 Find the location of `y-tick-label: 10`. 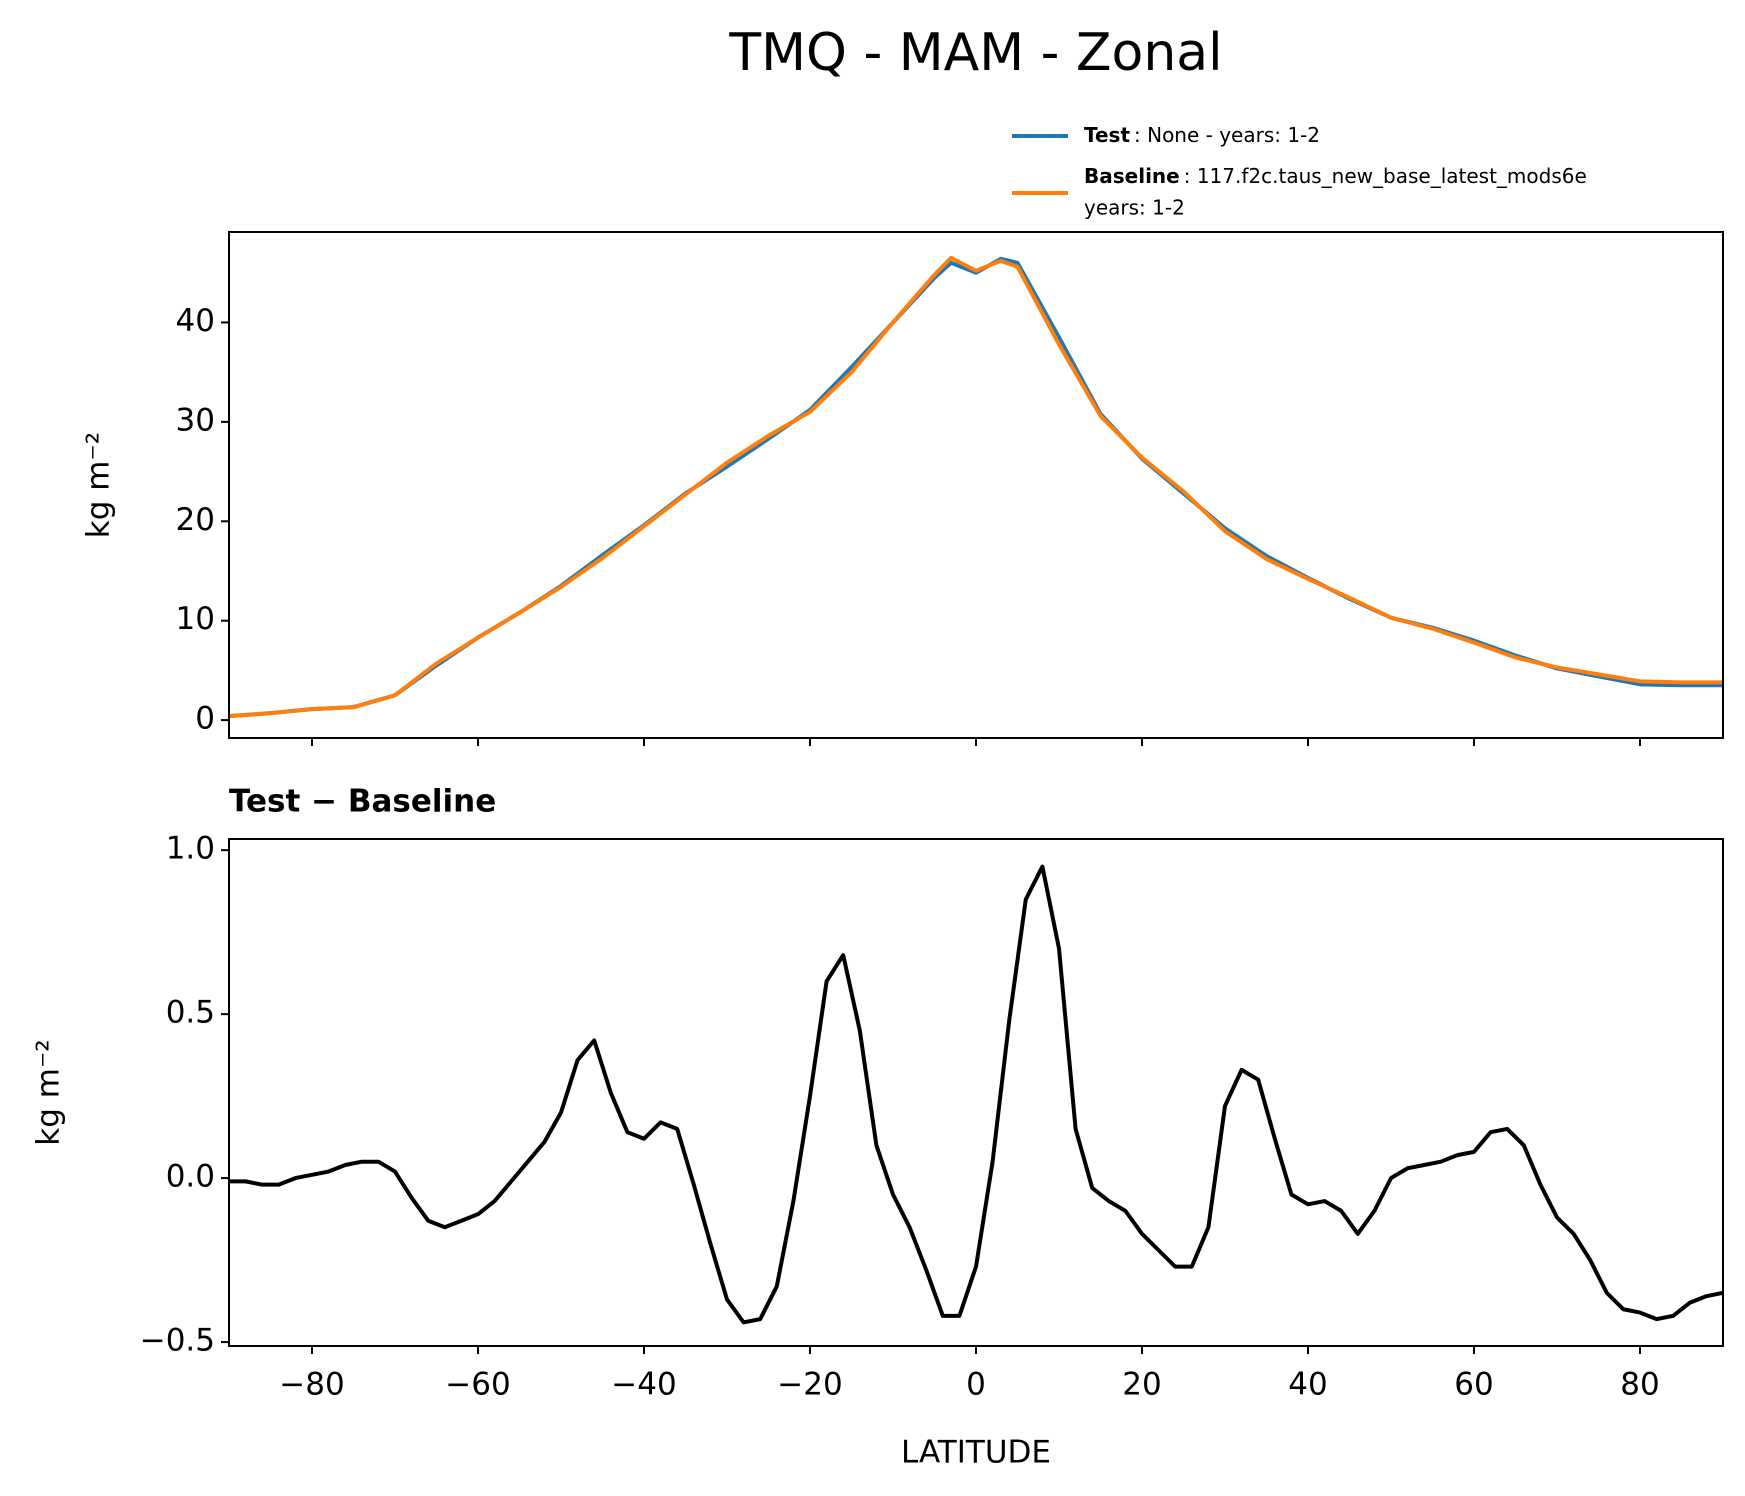

y-tick-label: 10 is located at coordinates (195, 619).